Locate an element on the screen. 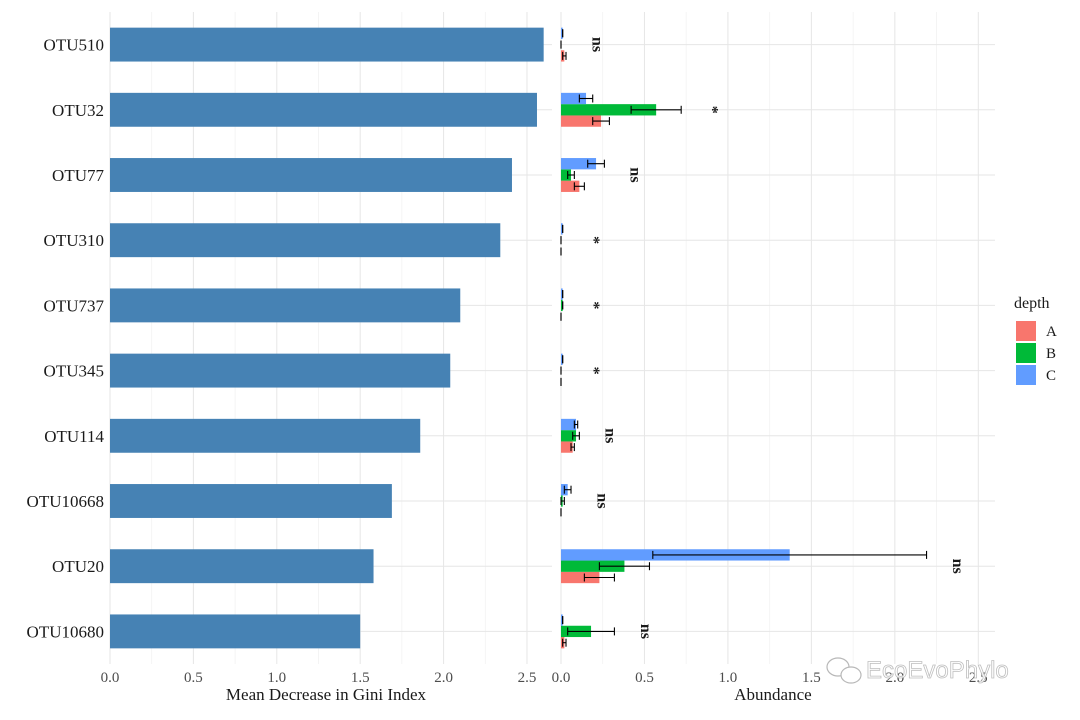 This screenshot has height=720, width=1080. significance-label-otu310: * is located at coordinates (593, 240).